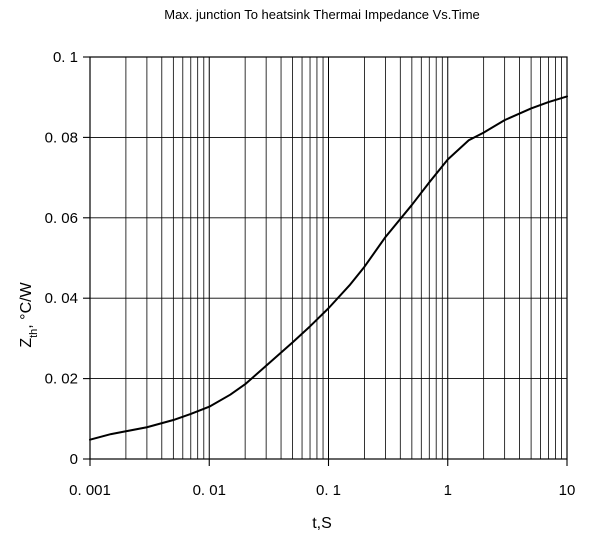 This screenshot has height=539, width=589. I want to click on y-tick-label: 0. 08, so click(61, 137).